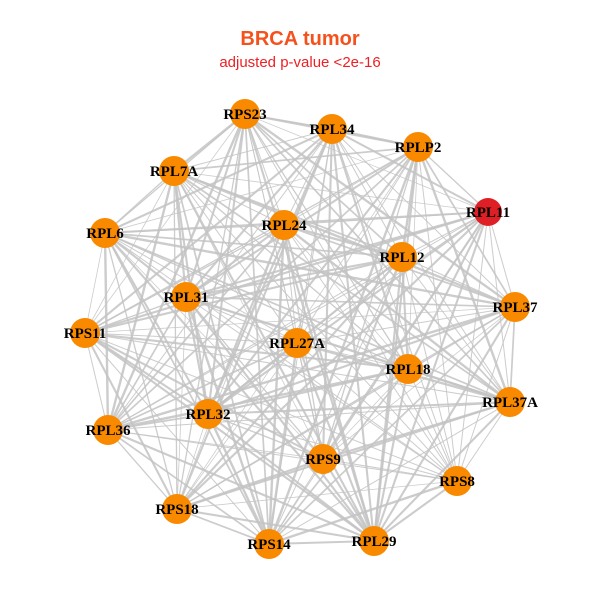 The height and width of the screenshot is (600, 600). I want to click on graph-node-highlighted, so click(488, 212).